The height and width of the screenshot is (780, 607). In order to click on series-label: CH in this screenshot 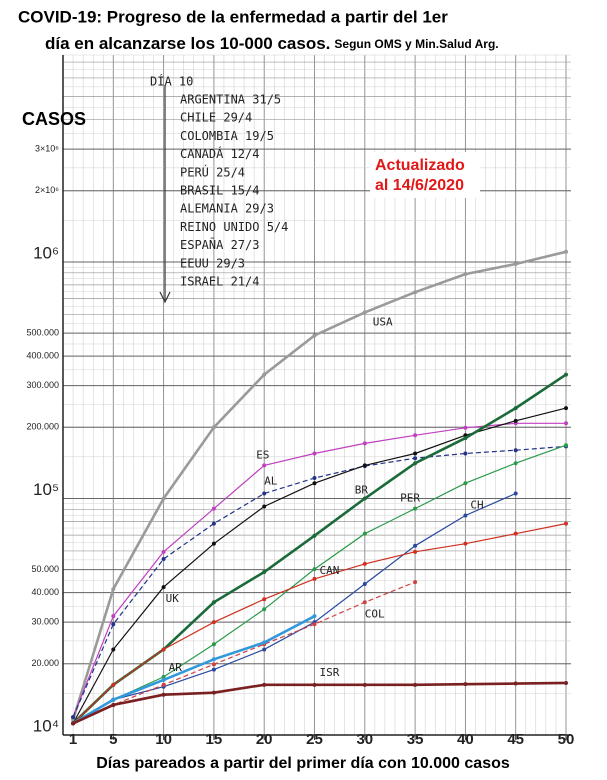, I will do `click(476, 505)`.